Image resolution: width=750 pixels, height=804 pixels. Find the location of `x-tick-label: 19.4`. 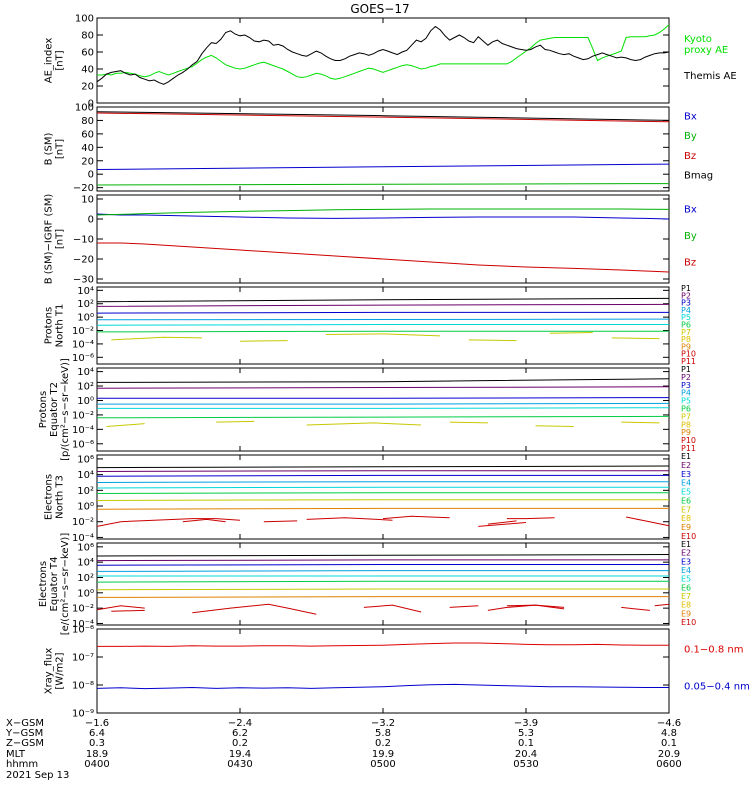

x-tick-label: 19.4 is located at coordinates (240, 754).